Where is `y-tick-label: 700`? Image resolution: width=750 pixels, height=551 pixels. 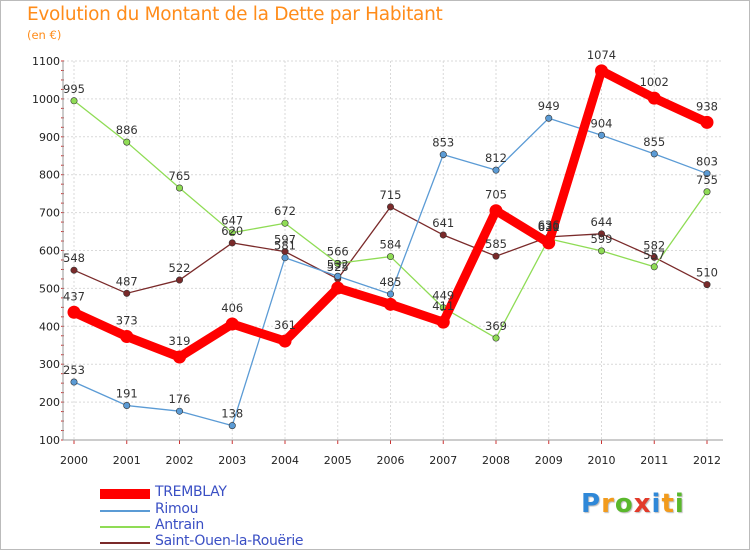 y-tick-label: 700 is located at coordinates (49, 213).